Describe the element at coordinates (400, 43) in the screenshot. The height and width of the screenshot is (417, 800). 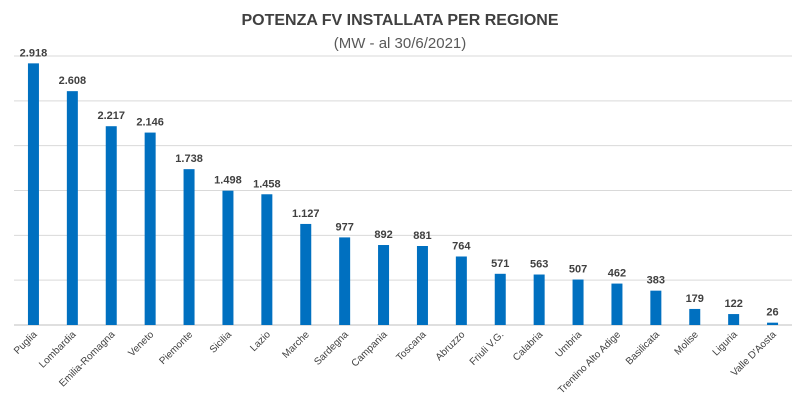
I see `chart-subtitle: (MW - al 30/6/2021)` at that location.